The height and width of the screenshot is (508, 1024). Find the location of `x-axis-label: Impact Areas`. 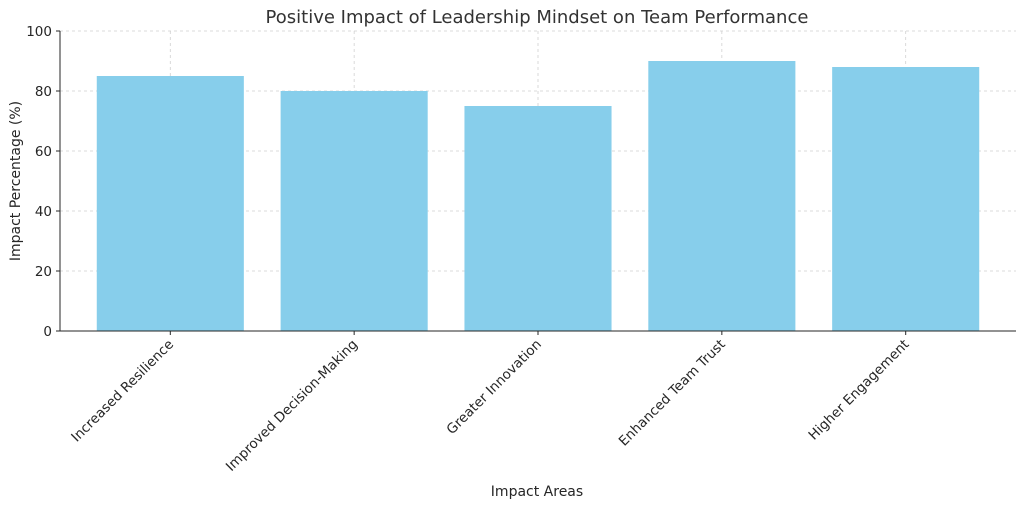

x-axis-label: Impact Areas is located at coordinates (537, 492).